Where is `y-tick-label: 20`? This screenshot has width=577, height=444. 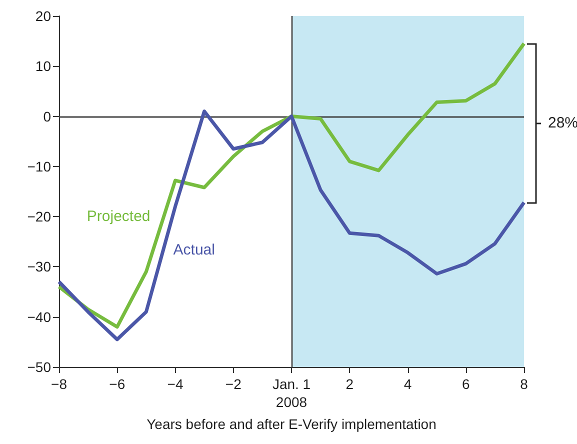
y-tick-label: 20 is located at coordinates (43, 16).